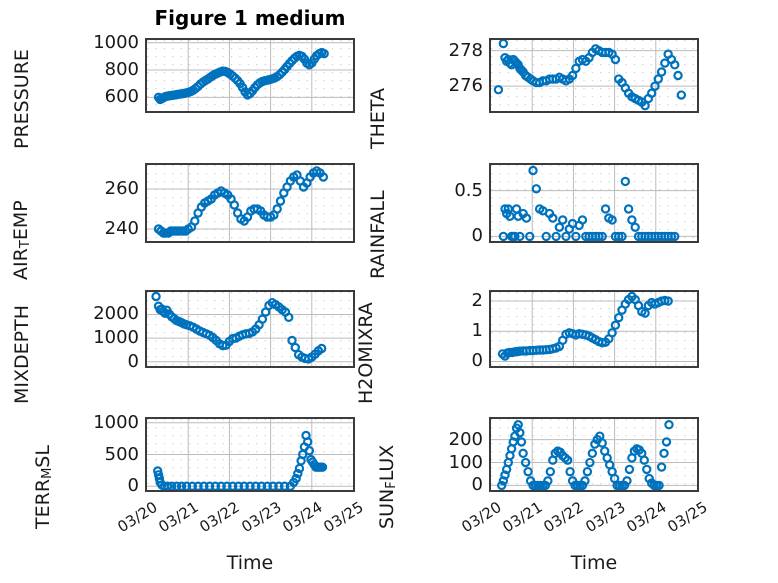  Describe the element at coordinates (121, 188) in the screenshot. I see `ytick-air_temp-1: 260` at that location.